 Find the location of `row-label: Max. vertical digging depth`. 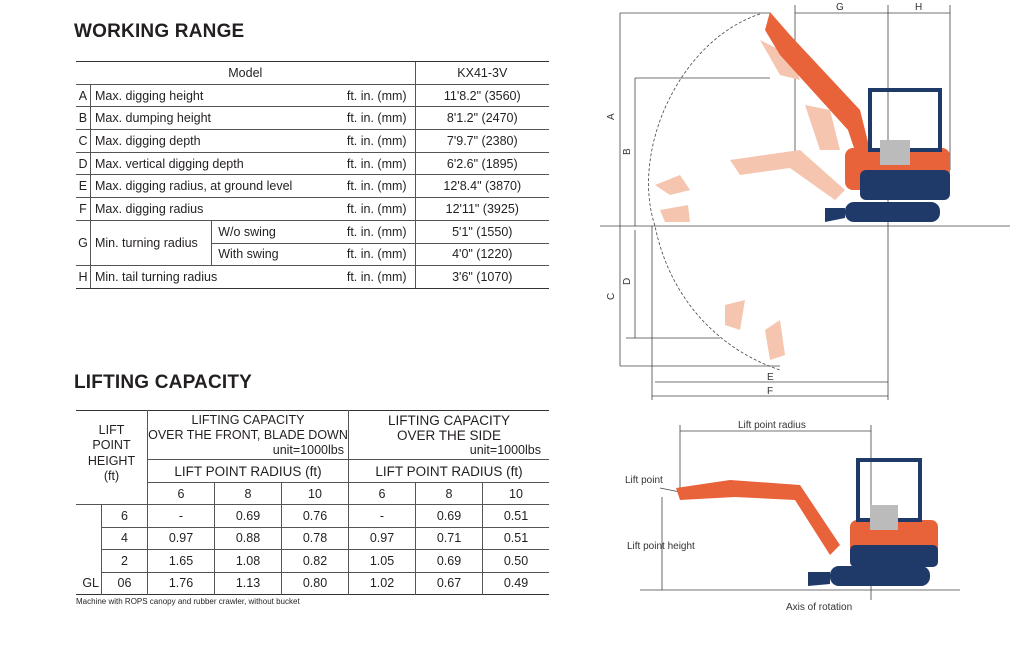

row-label: Max. vertical digging depth is located at coordinates (206, 164).